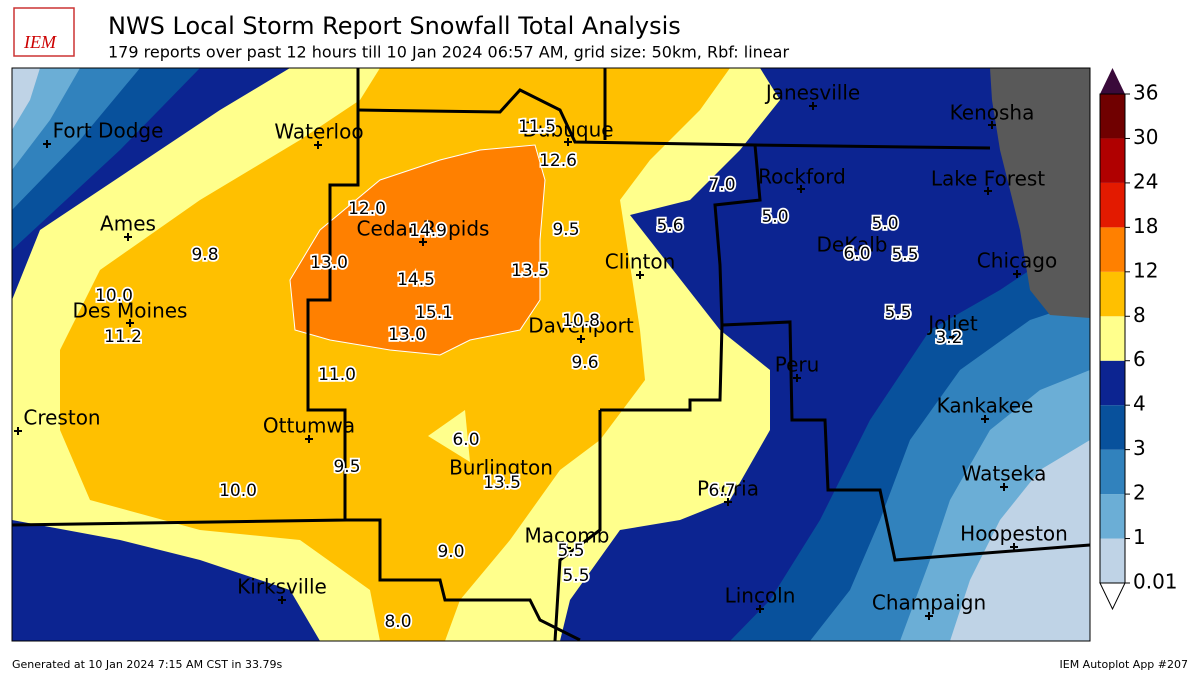  What do you see at coordinates (797, 365) in the screenshot?
I see `city-label: Peru` at bounding box center [797, 365].